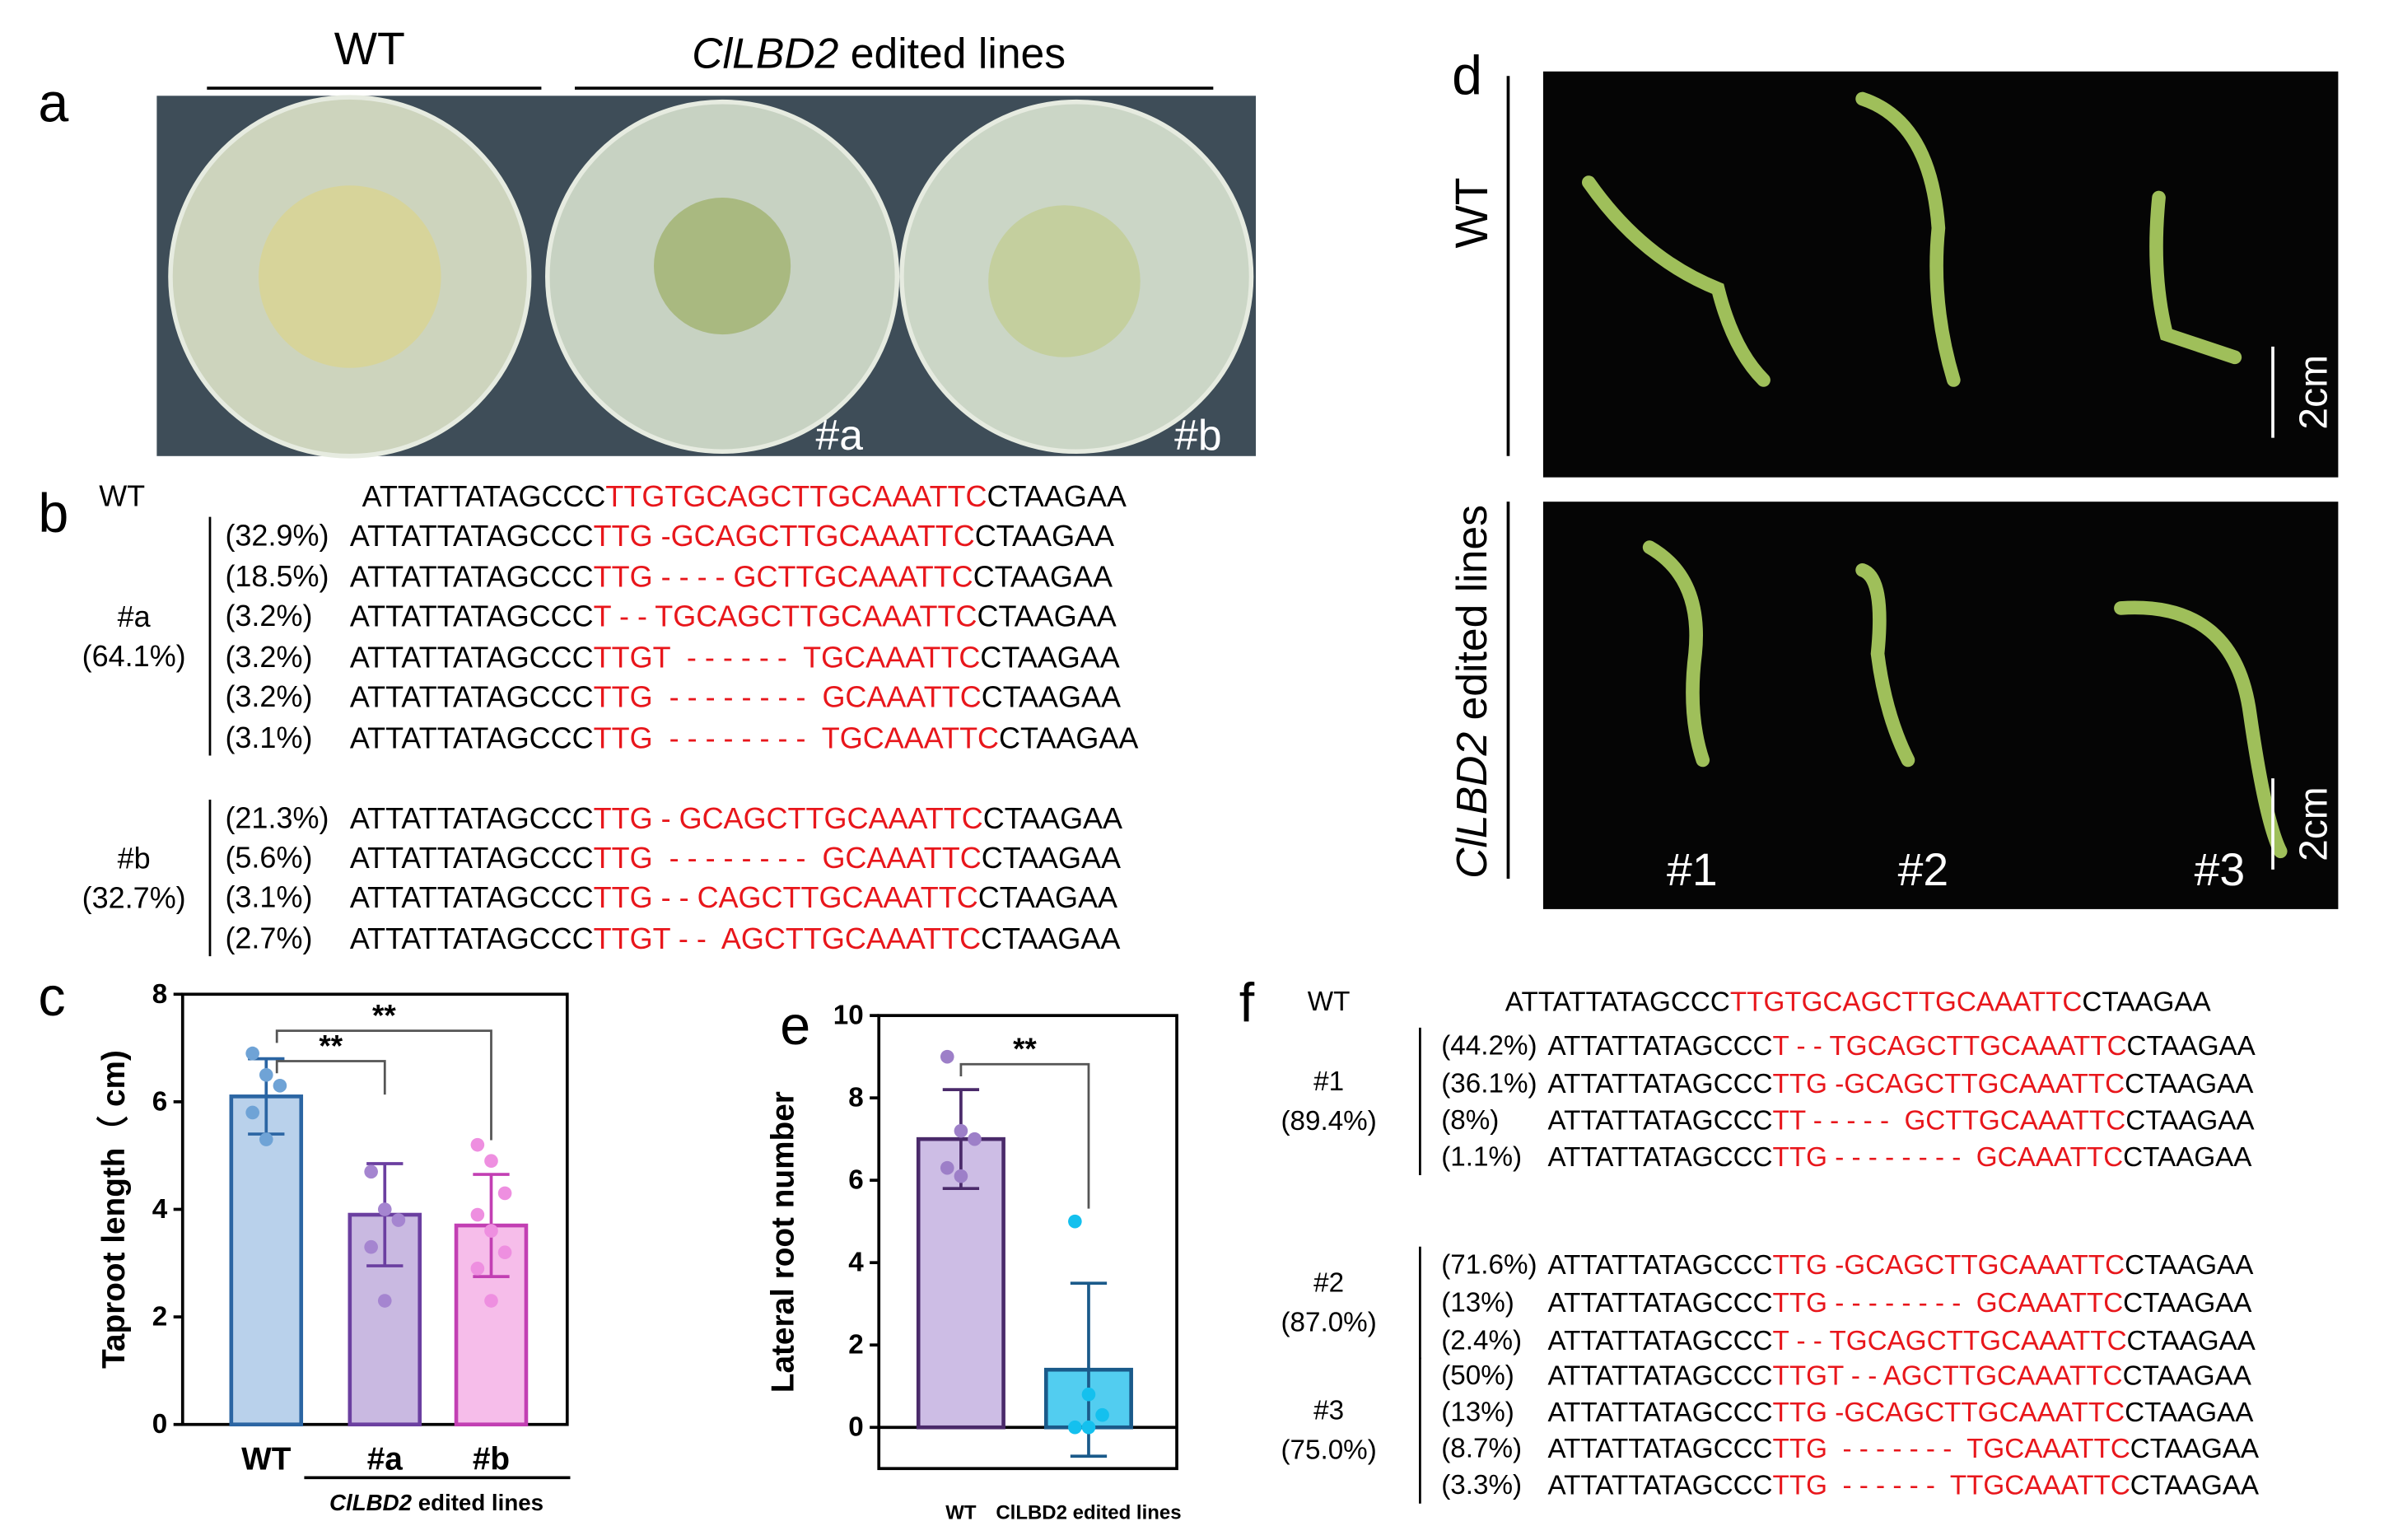  Describe the element at coordinates (1950, 1046) in the screenshot. I see `edited-region: T - - TGCAGCTTGCAAATTC` at that location.